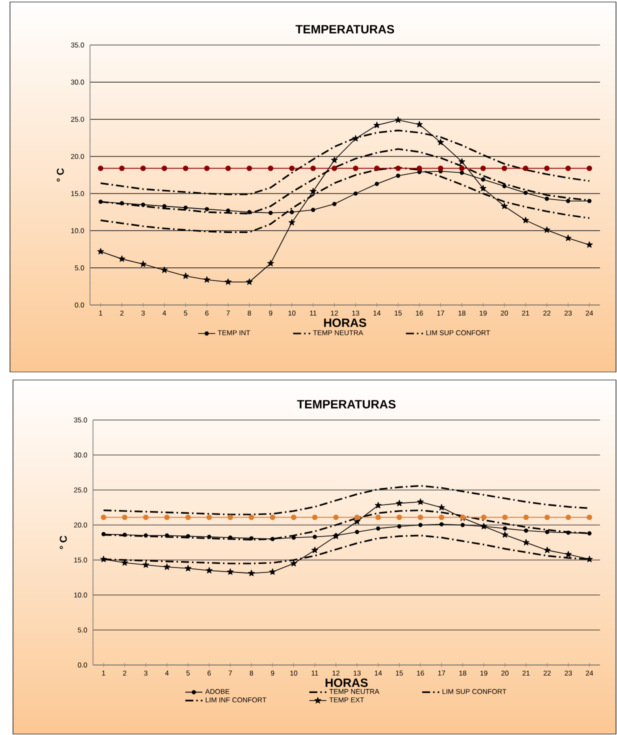  I want to click on chart-title: TEMPERATURAS, so click(346, 404).